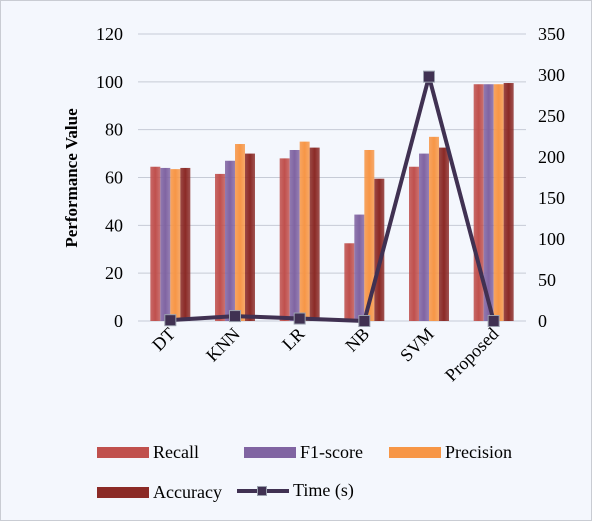 The width and height of the screenshot is (592, 522). I want to click on x-axis-ticks: DT KNN LR NB SVM Proposed, so click(325, 355).